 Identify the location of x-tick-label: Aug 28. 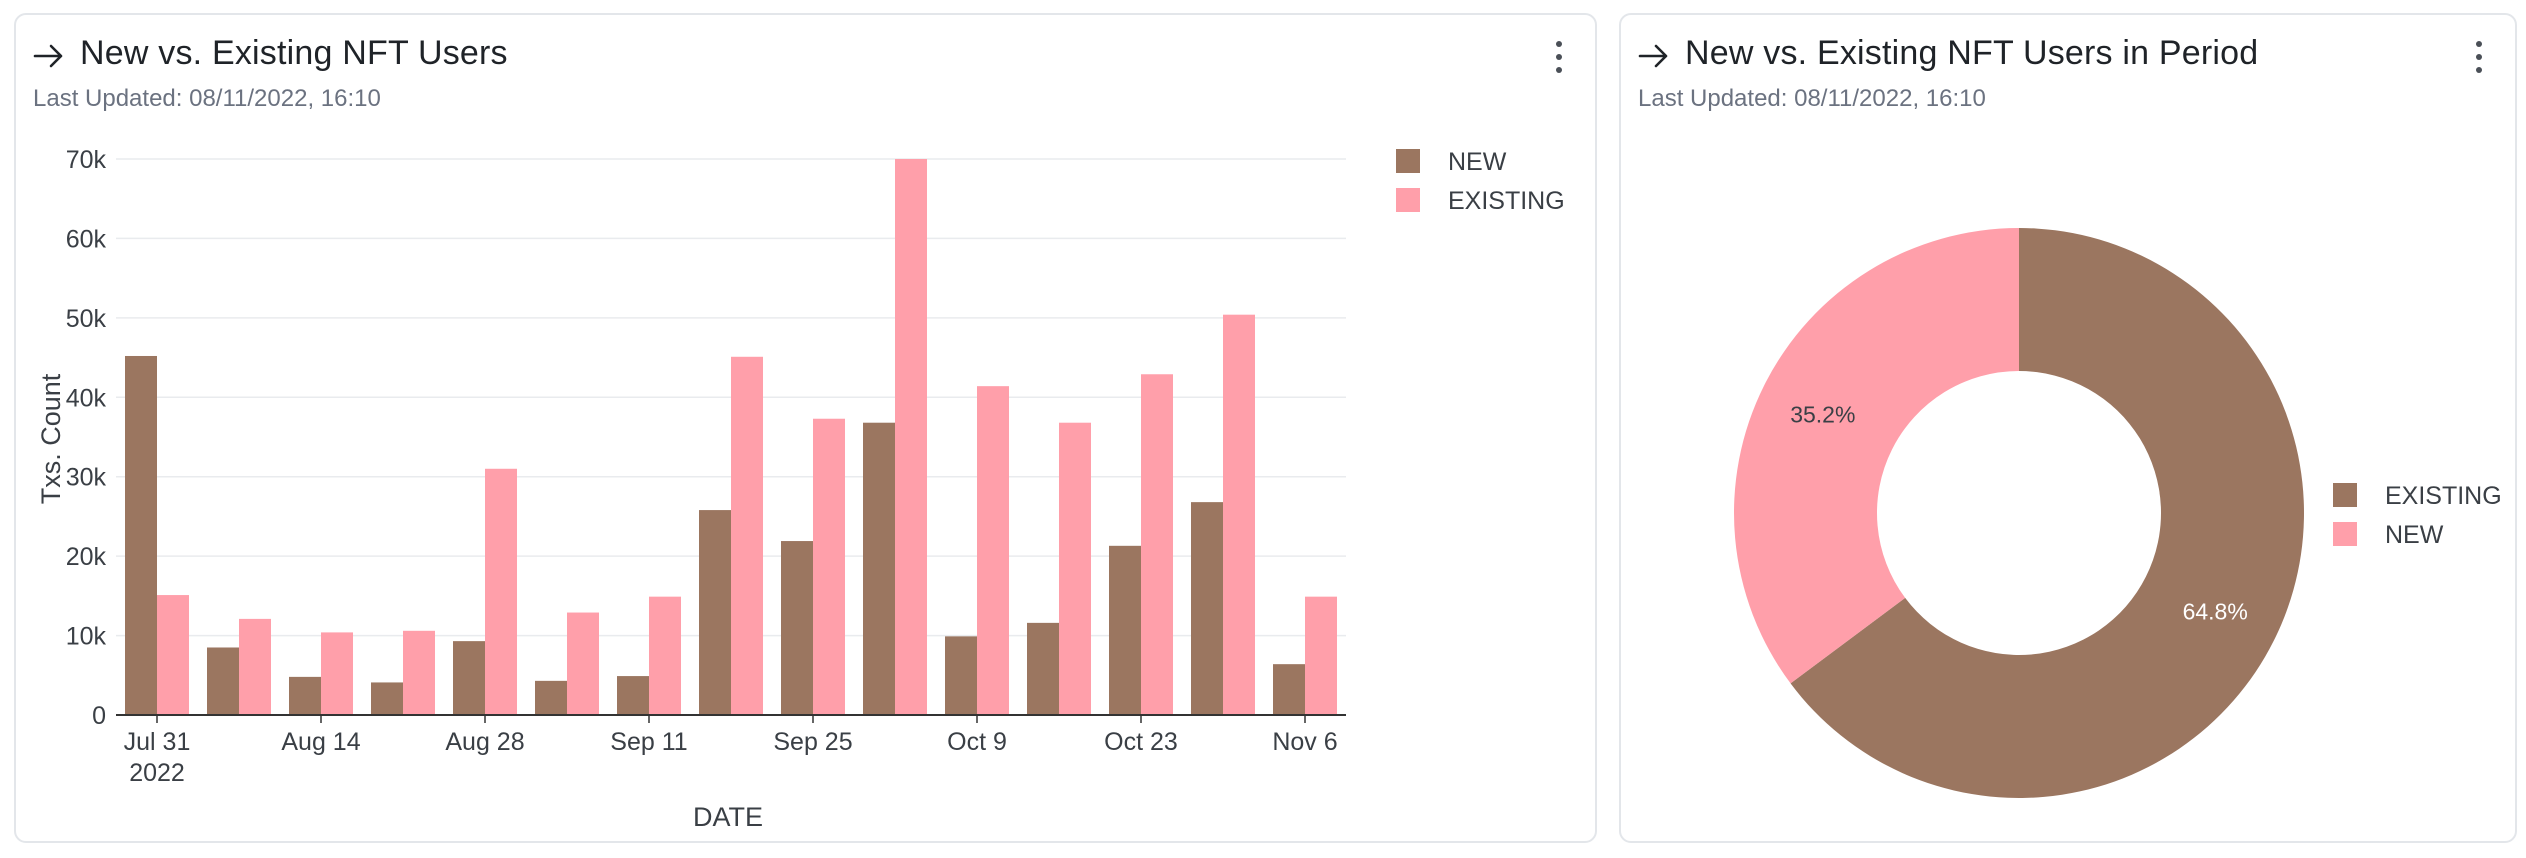
(484, 742).